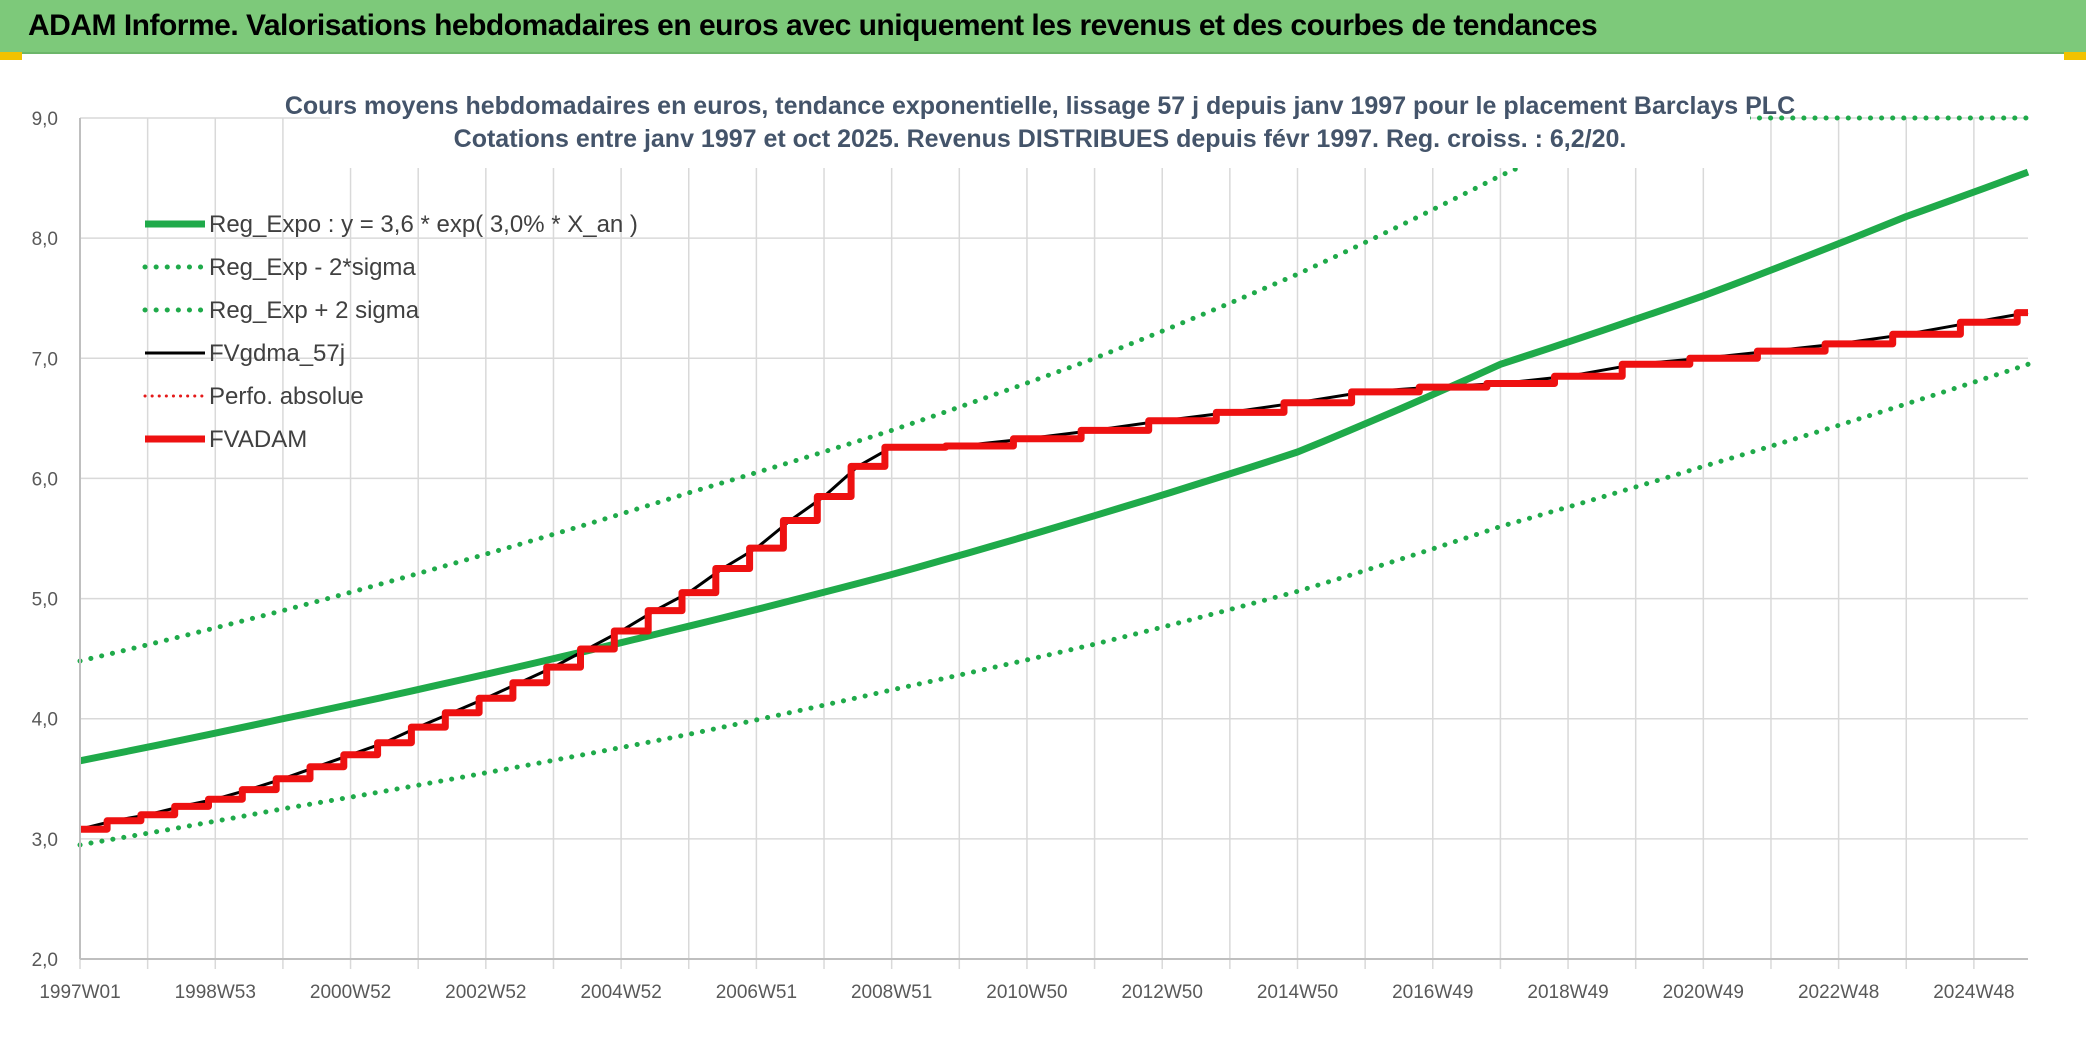 This screenshot has width=2086, height=1042. Describe the element at coordinates (312, 267) in the screenshot. I see `legend-label: Reg_Exp - 2*sigma` at that location.